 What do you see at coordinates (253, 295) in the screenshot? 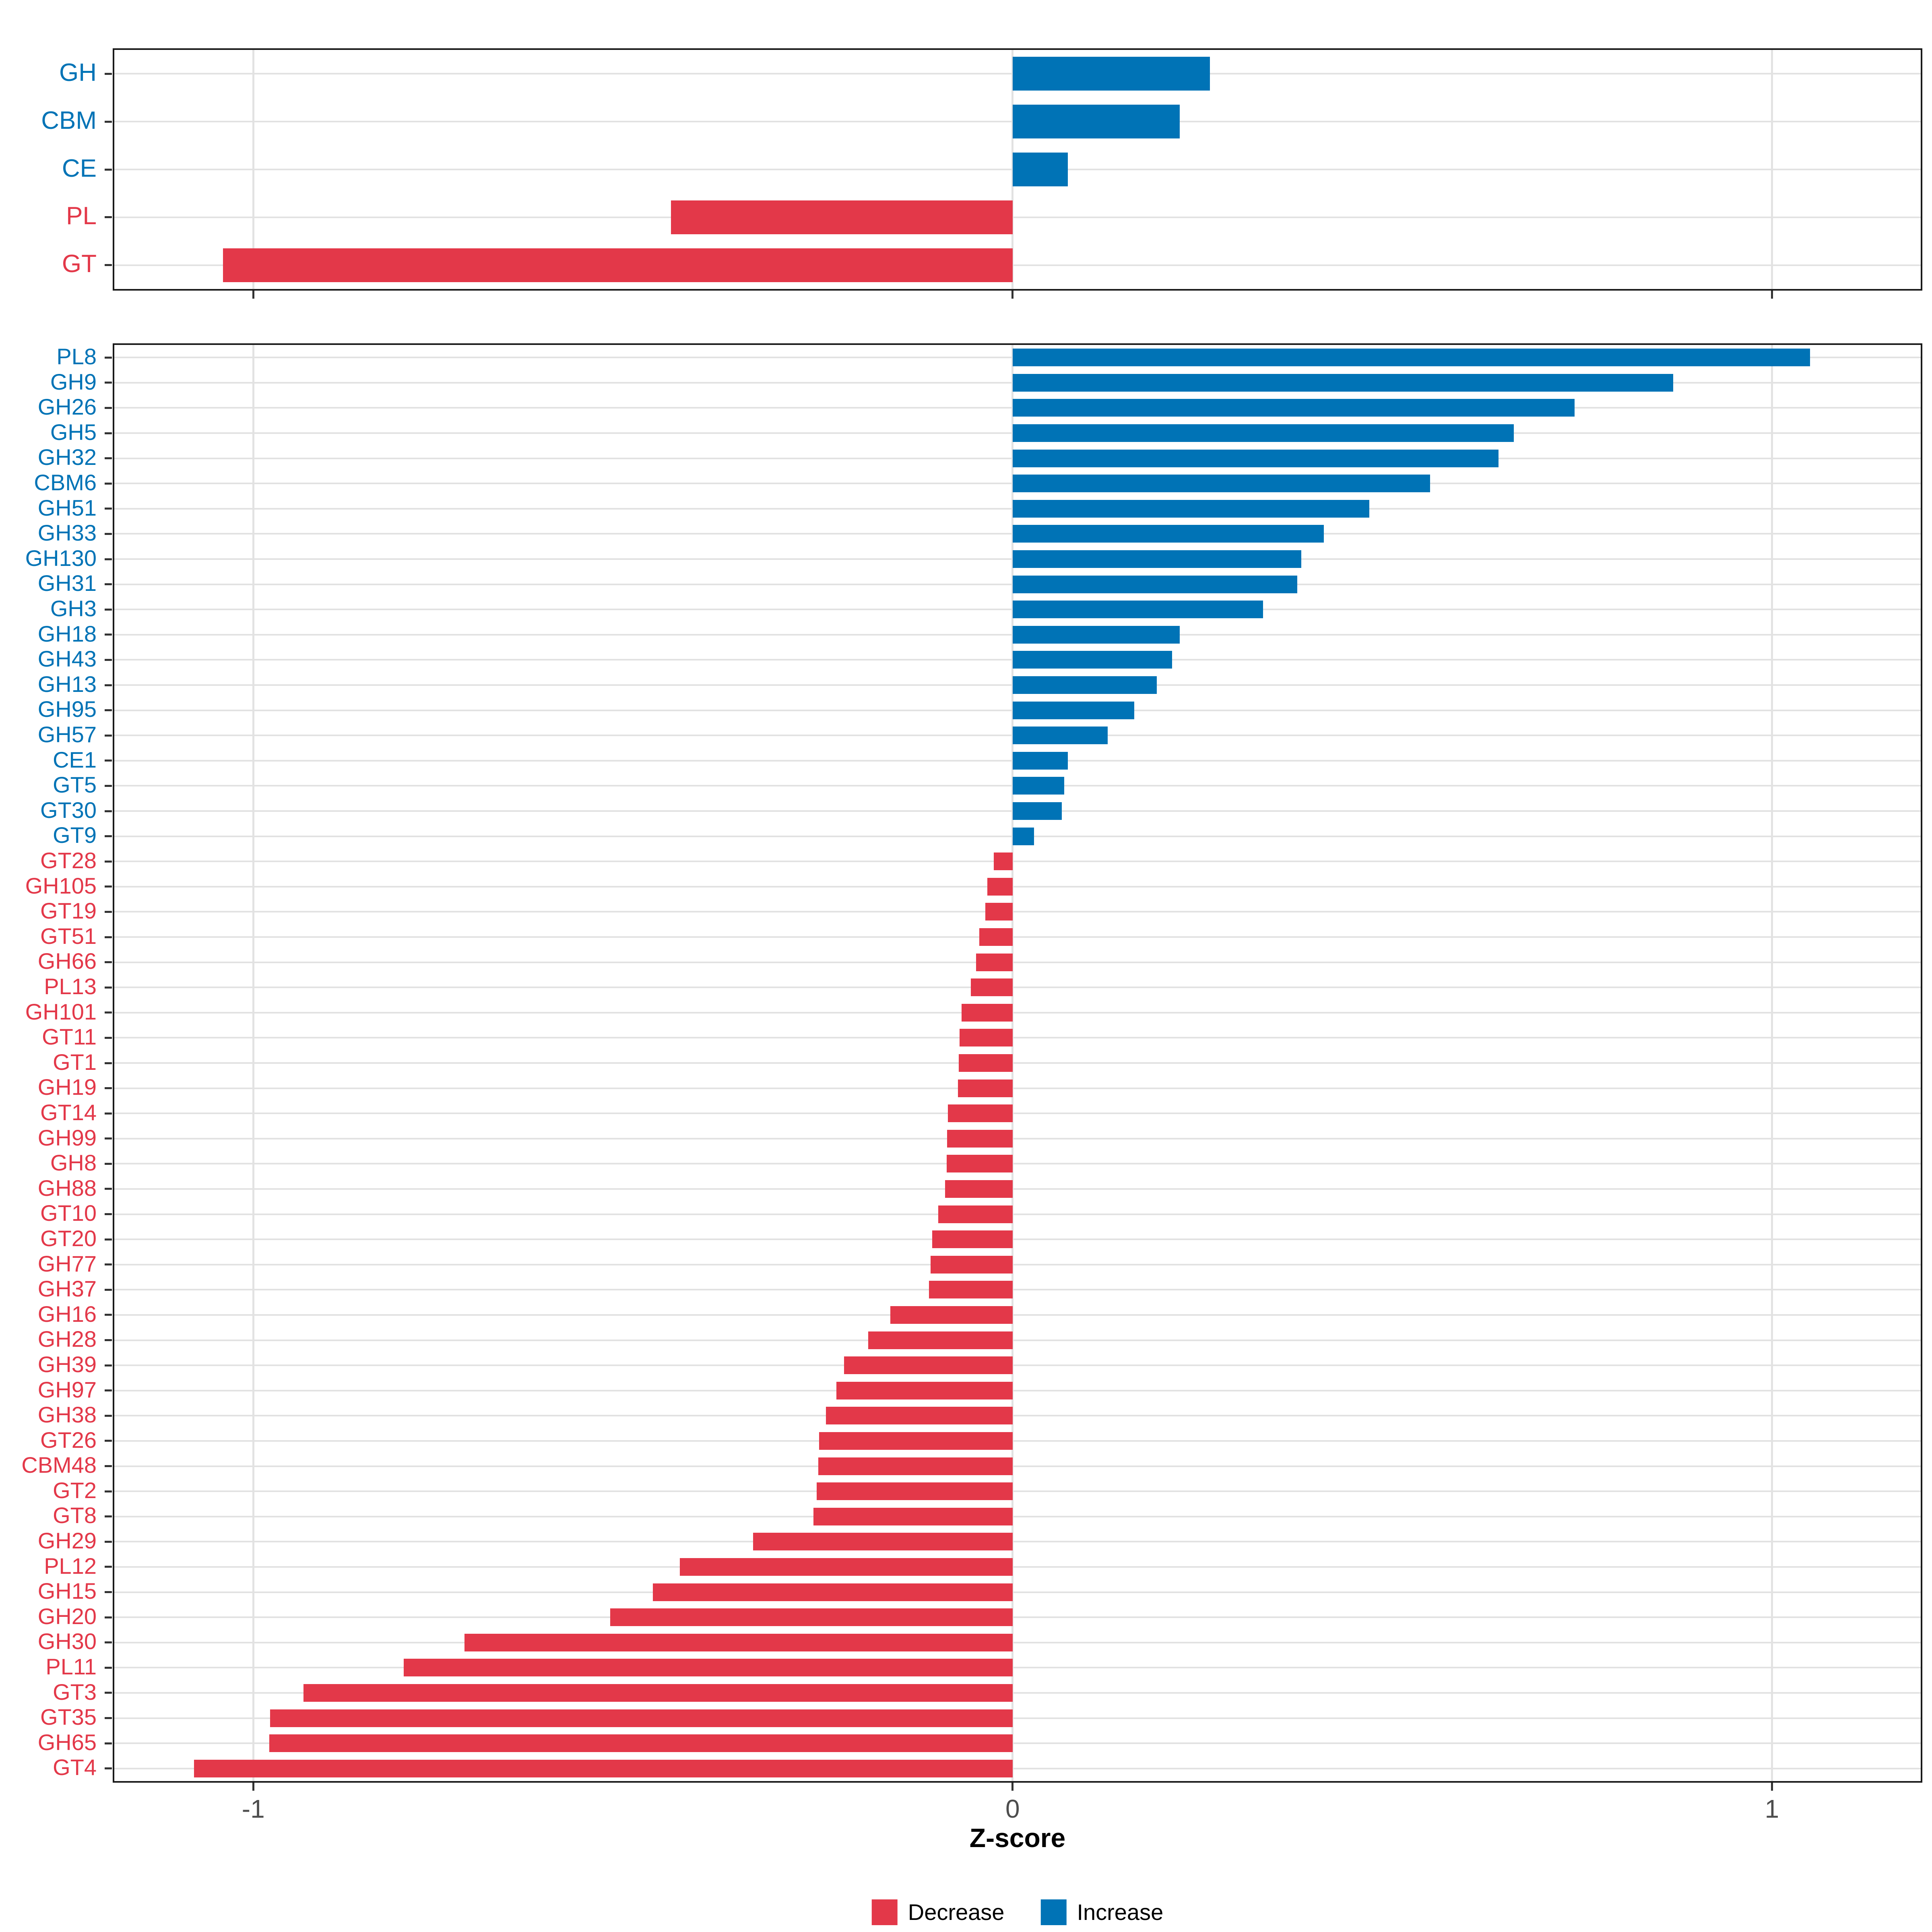
I see `x-tick--1` at bounding box center [253, 295].